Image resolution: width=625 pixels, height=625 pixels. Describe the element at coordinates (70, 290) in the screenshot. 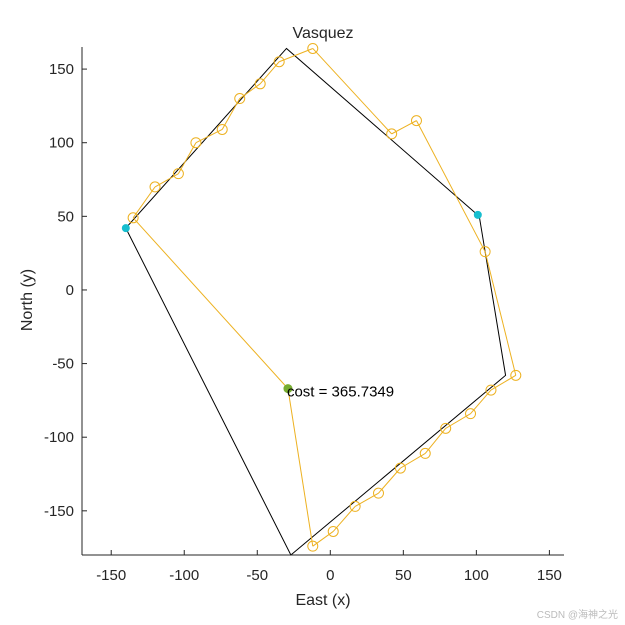

I see `y-tick-label: 0` at that location.